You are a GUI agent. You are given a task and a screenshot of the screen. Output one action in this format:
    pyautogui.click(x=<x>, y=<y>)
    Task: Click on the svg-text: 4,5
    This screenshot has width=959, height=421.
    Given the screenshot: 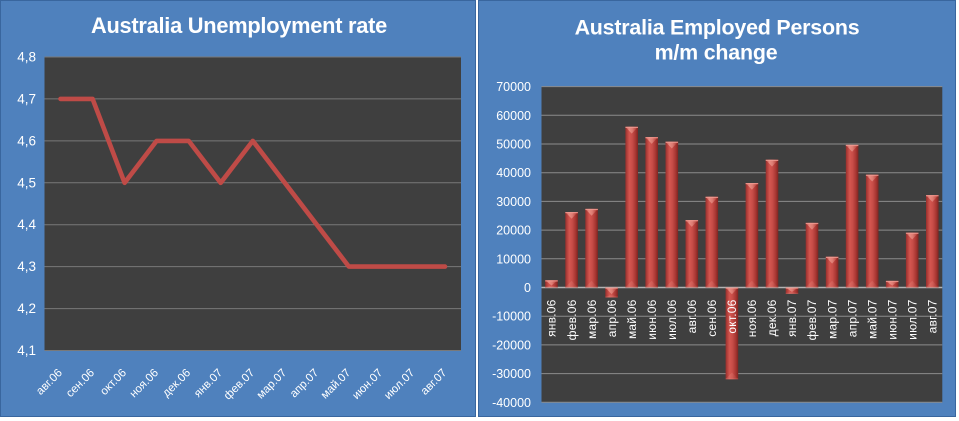 What is the action you would take?
    pyautogui.click(x=26, y=182)
    